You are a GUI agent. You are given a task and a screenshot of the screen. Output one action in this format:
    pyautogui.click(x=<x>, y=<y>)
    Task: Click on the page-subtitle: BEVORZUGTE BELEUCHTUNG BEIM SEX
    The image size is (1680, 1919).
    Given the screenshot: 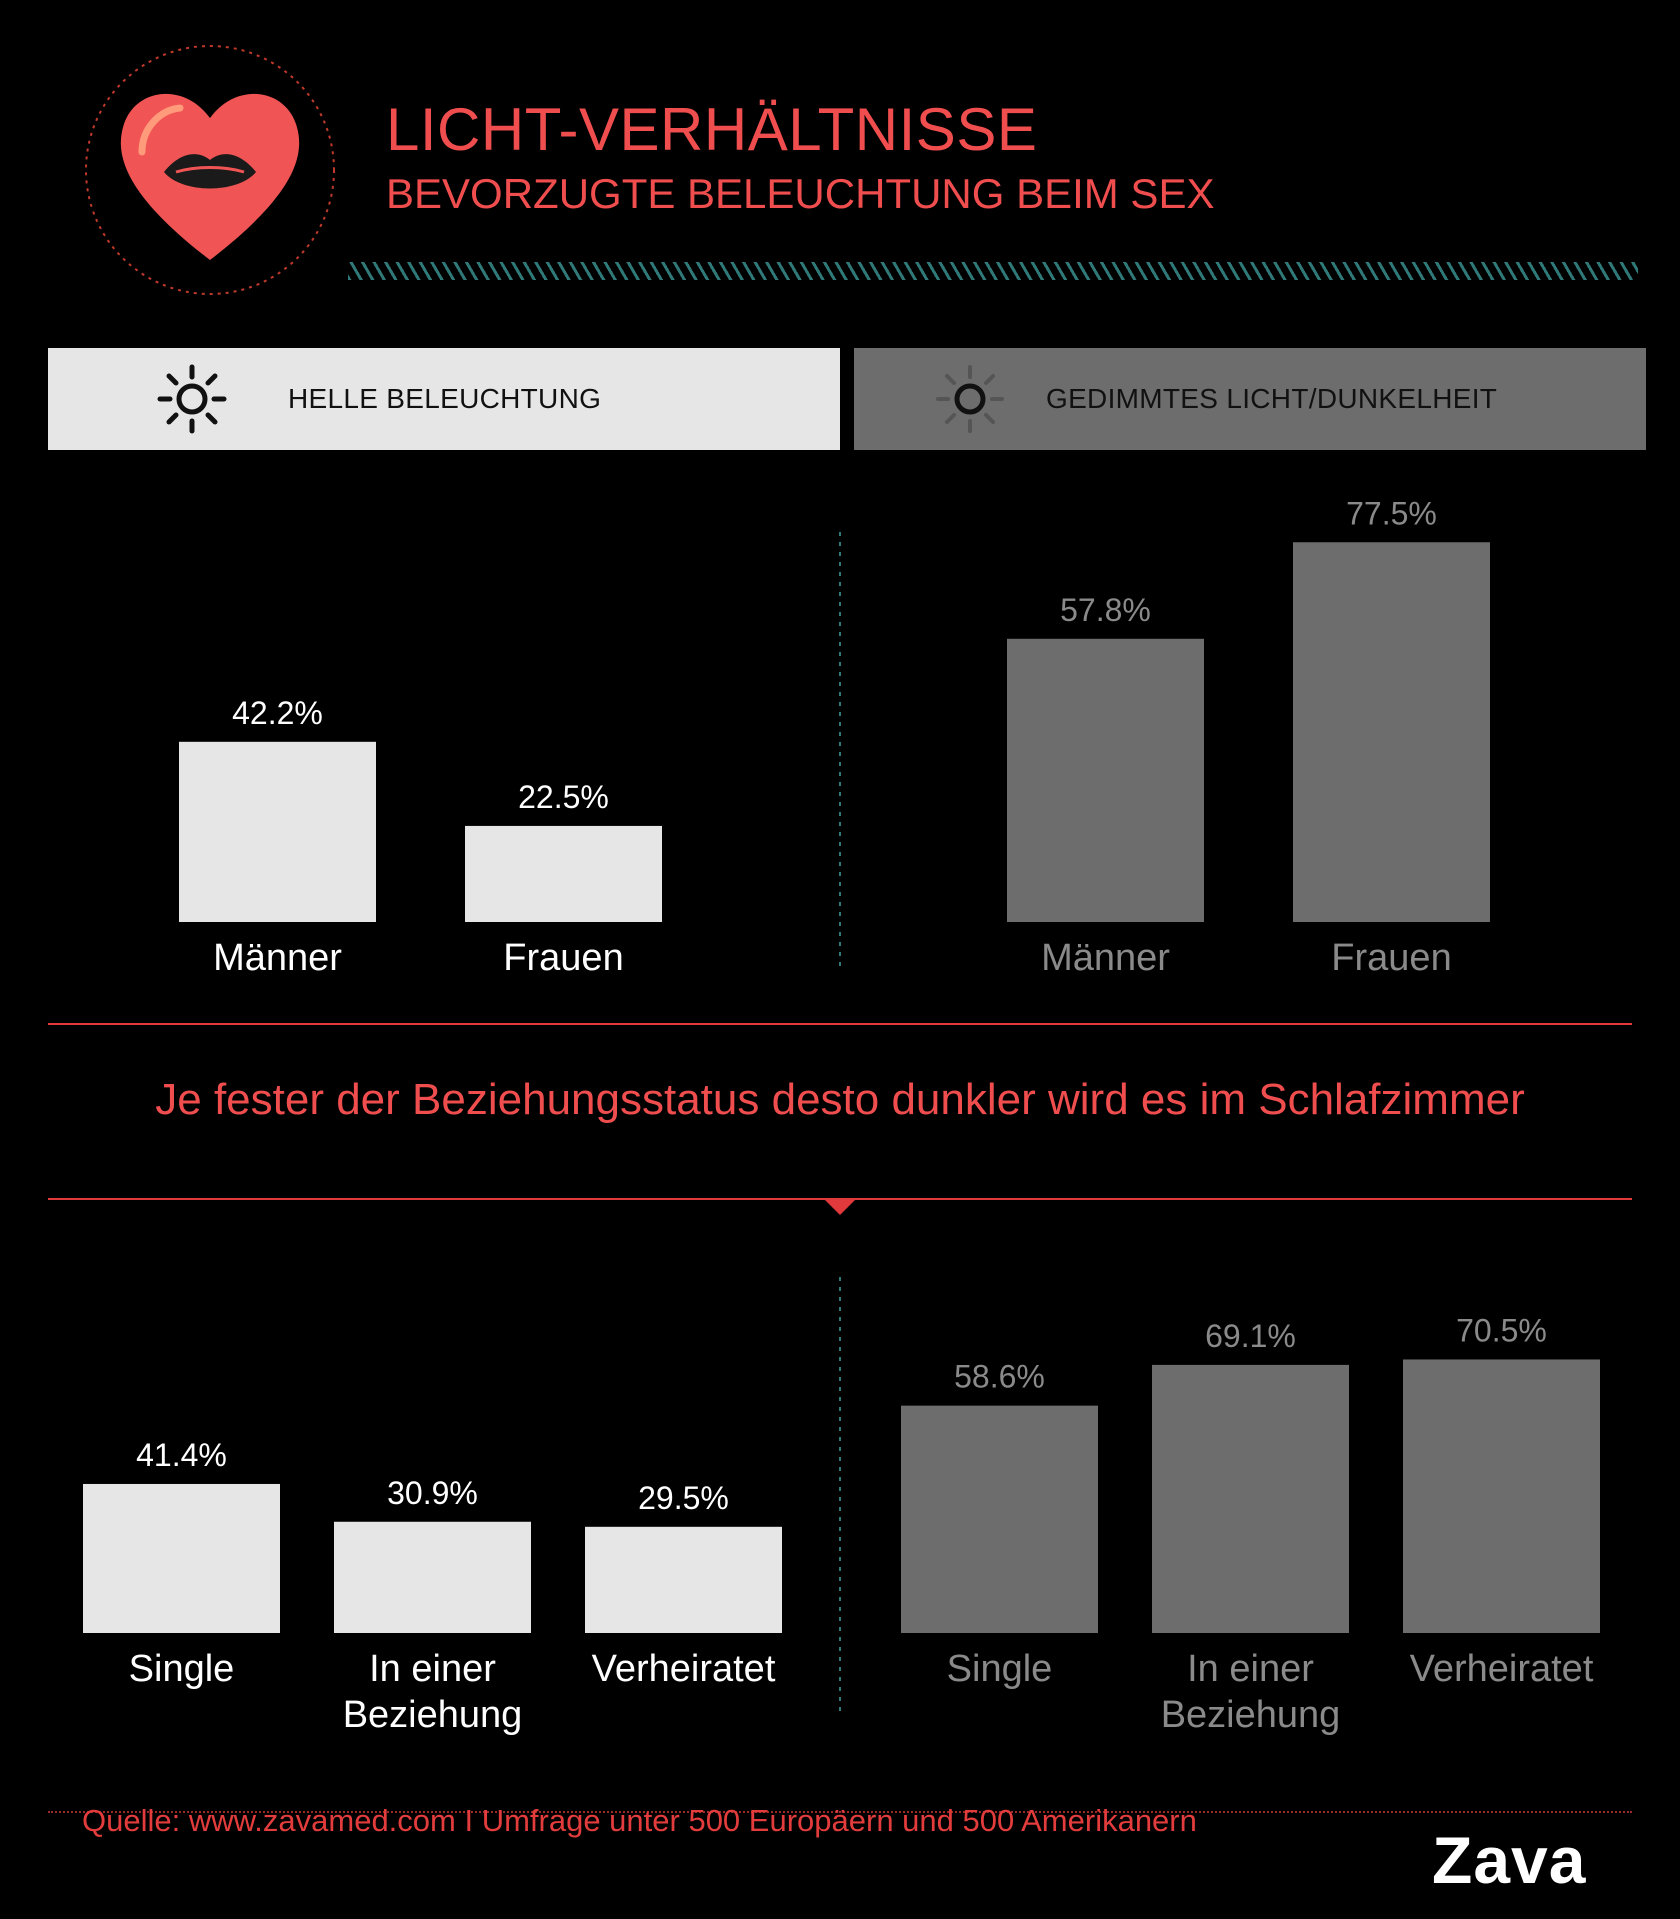 What is the action you would take?
    pyautogui.click(x=800, y=193)
    